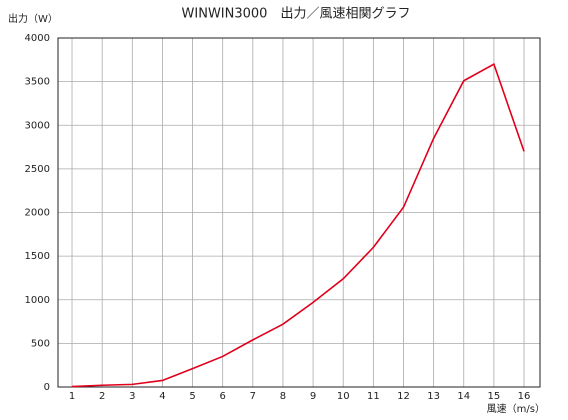 The width and height of the screenshot is (568, 420). What do you see at coordinates (37, 300) in the screenshot?
I see `y-tick-label: 1000` at bounding box center [37, 300].